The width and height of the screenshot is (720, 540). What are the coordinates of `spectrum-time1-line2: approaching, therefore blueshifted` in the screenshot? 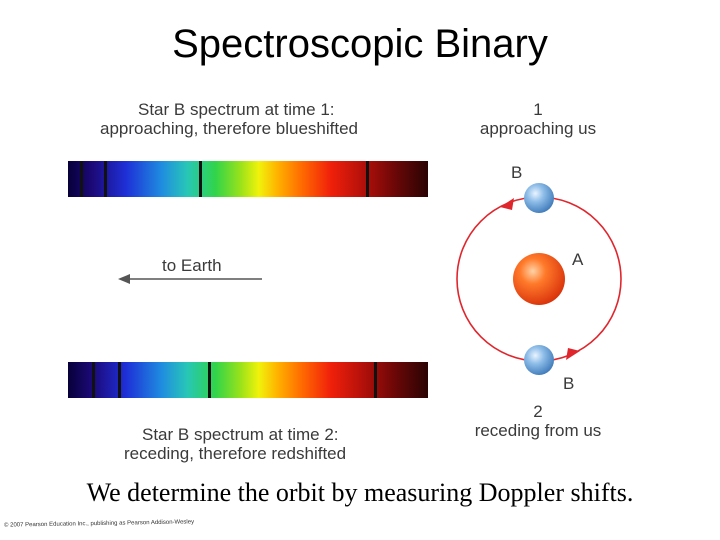 It's located at (229, 128).